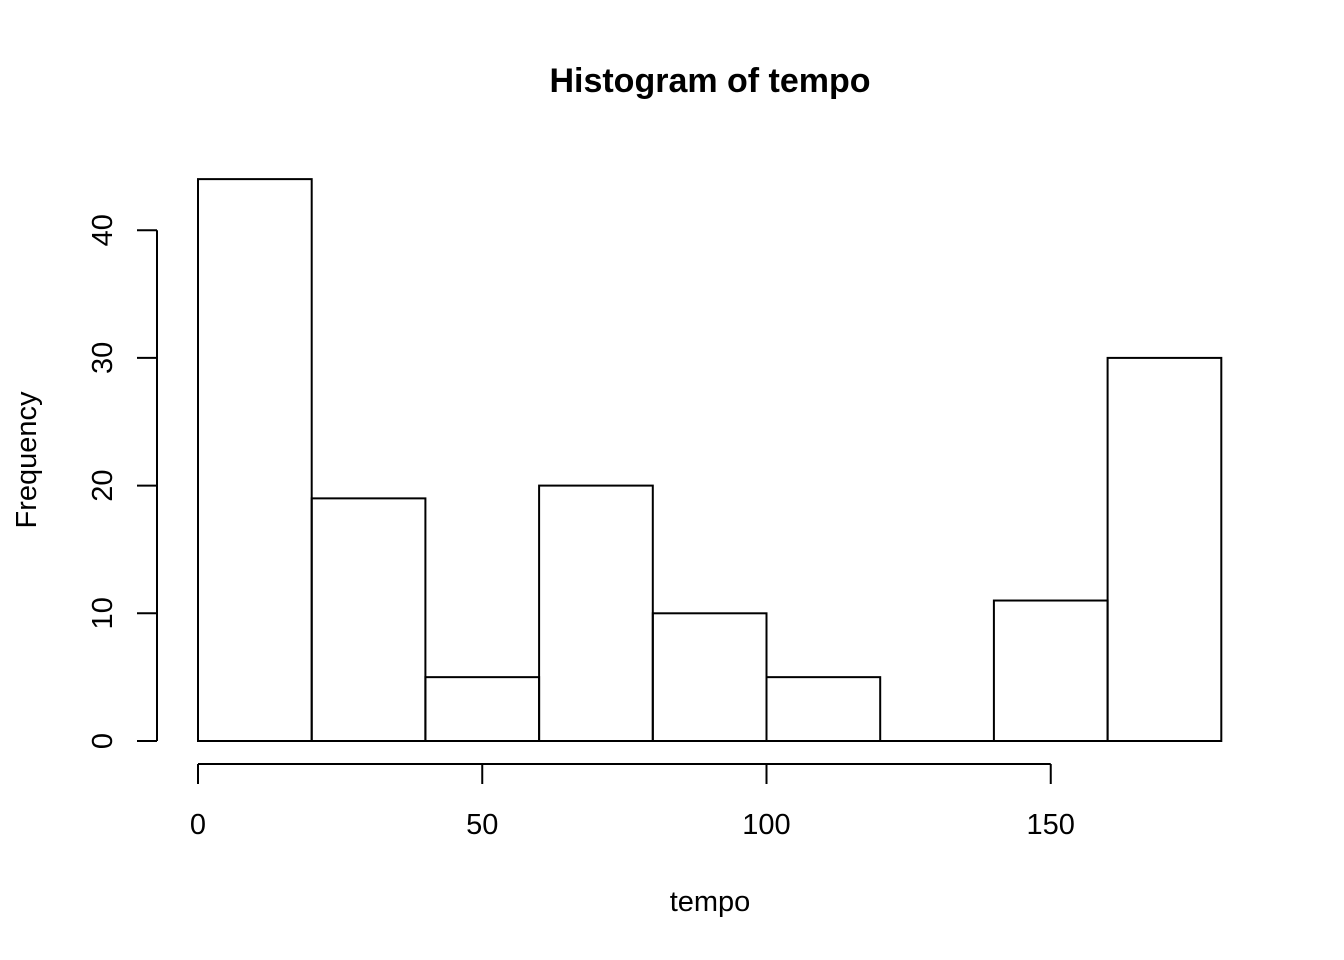 The width and height of the screenshot is (1344, 960). Describe the element at coordinates (103, 485) in the screenshot. I see `y-tick-label: 20` at that location.